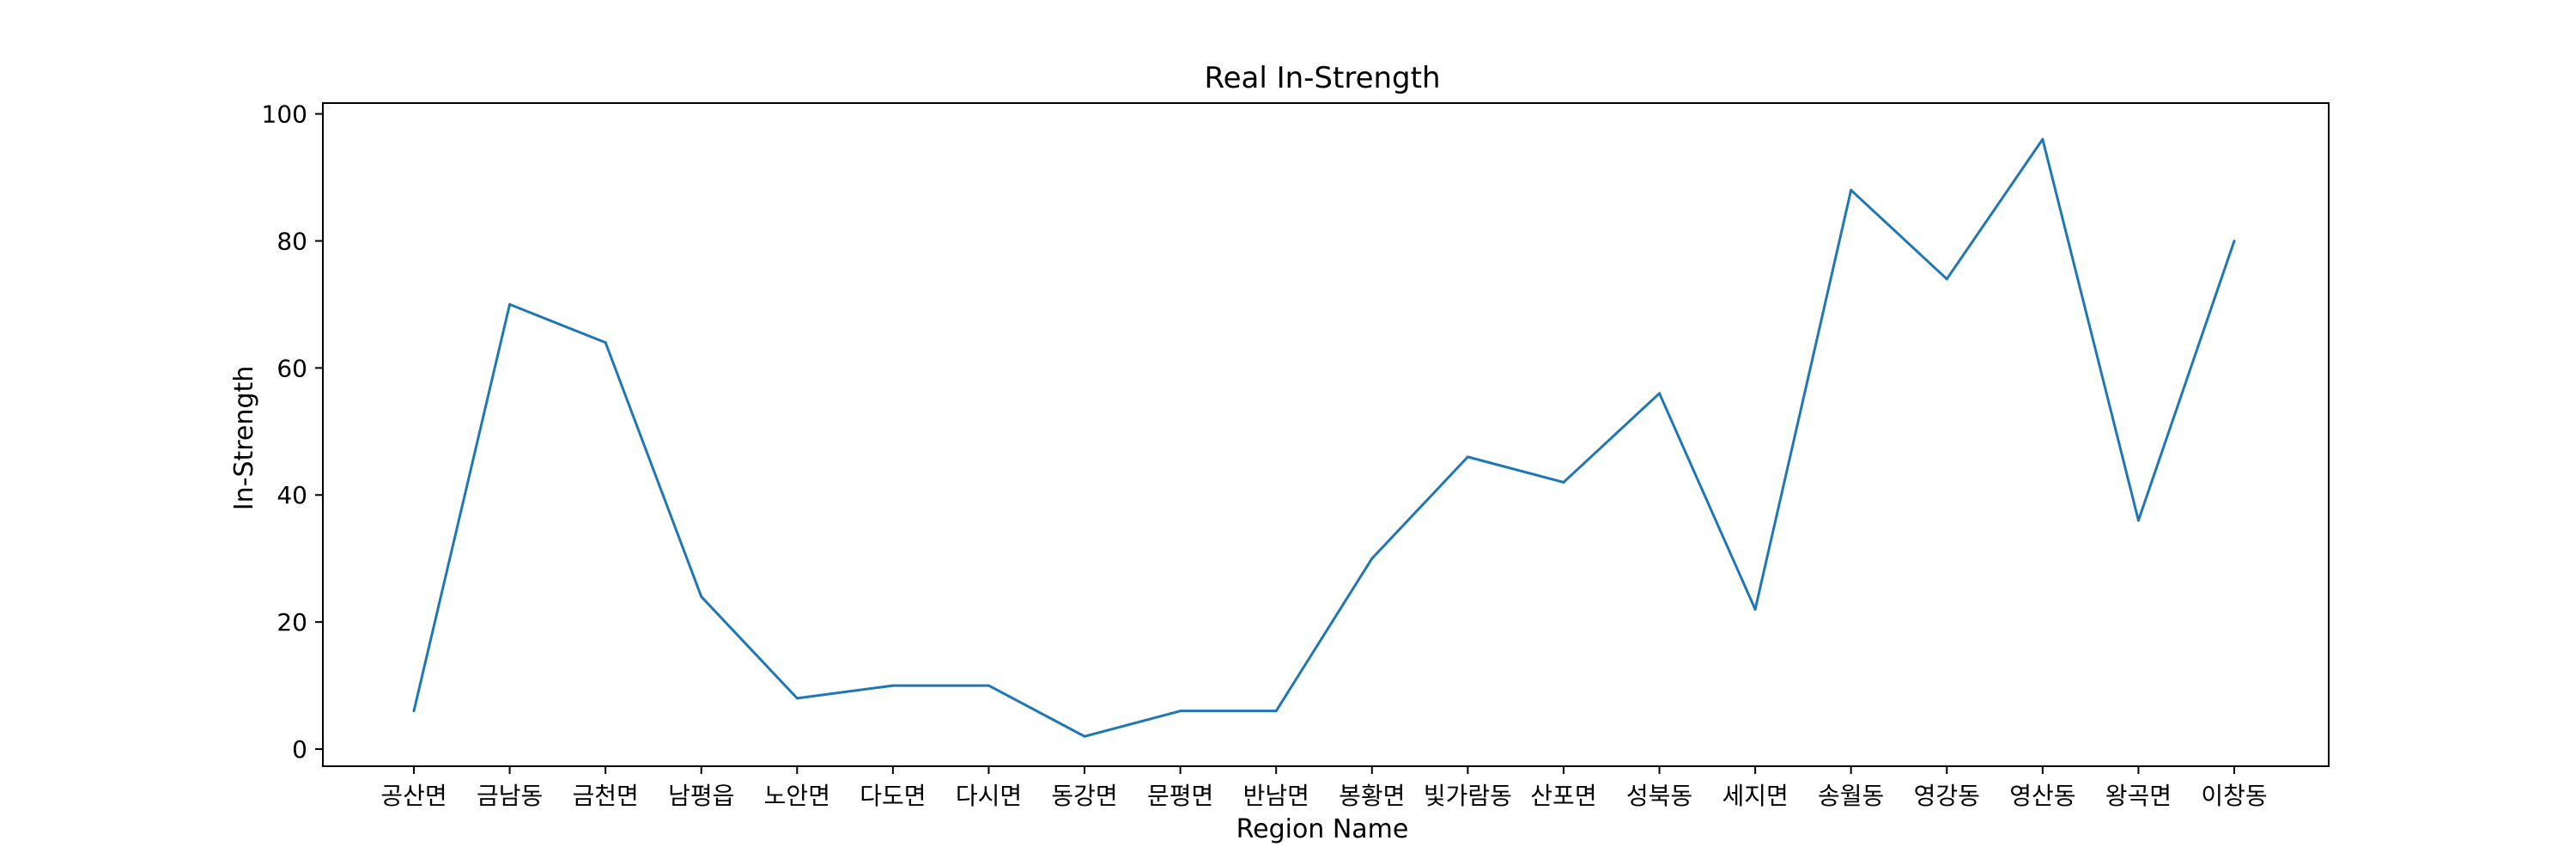 The image size is (2576, 859). I want to click on x-tick-label: 봉황면, so click(1372, 796).